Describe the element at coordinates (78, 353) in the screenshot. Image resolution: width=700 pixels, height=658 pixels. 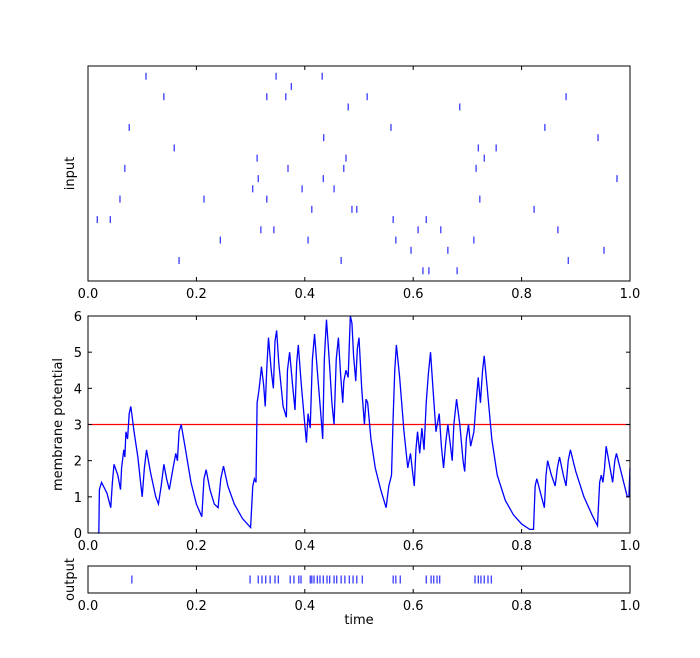
I see `y-tick-label: 5` at that location.